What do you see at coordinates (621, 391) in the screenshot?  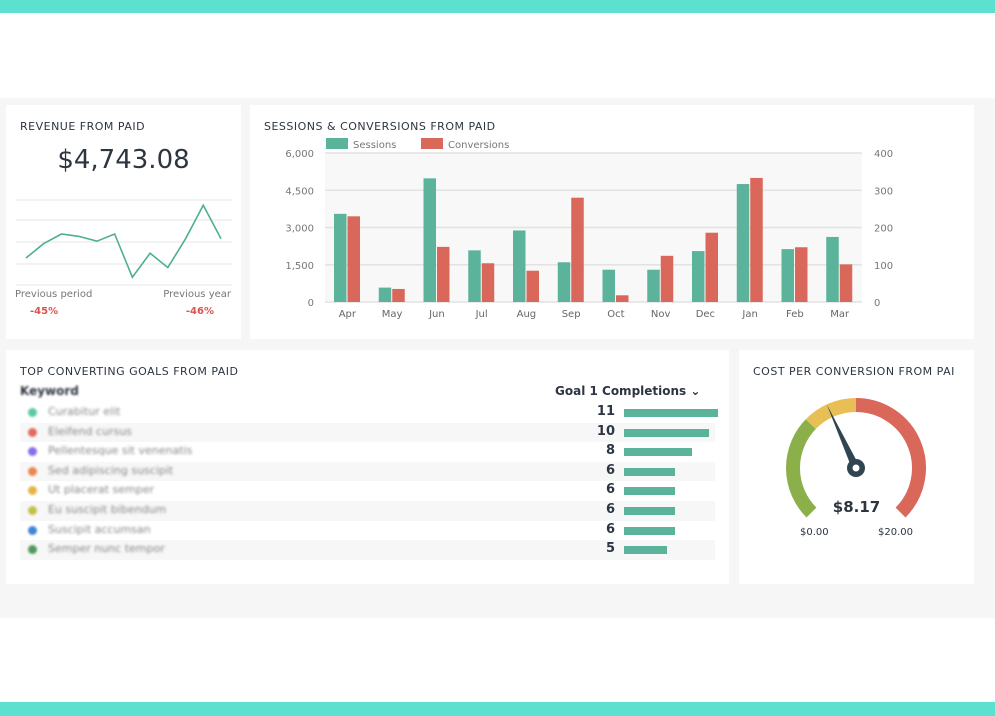 I see `metric-dropdown-label: Goal 1 Completions` at bounding box center [621, 391].